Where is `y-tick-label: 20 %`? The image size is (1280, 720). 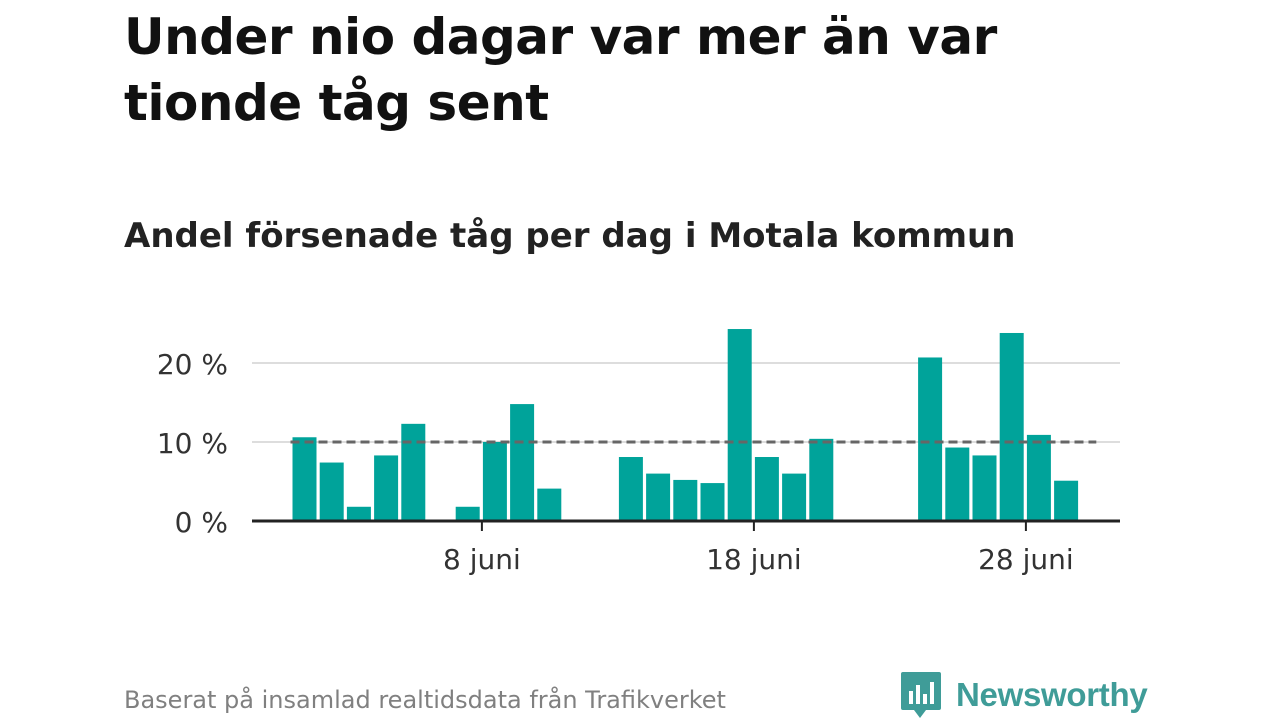 y-tick-label: 20 % is located at coordinates (192, 364).